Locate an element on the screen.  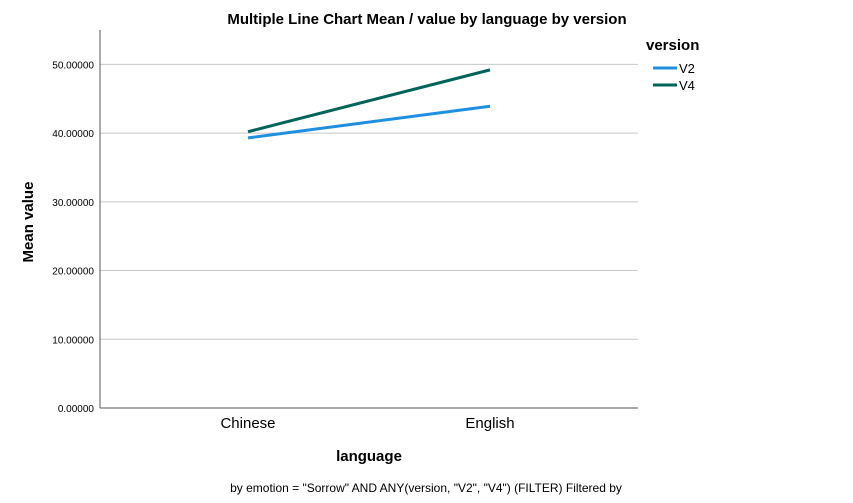
series-lines is located at coordinates (369, 104).